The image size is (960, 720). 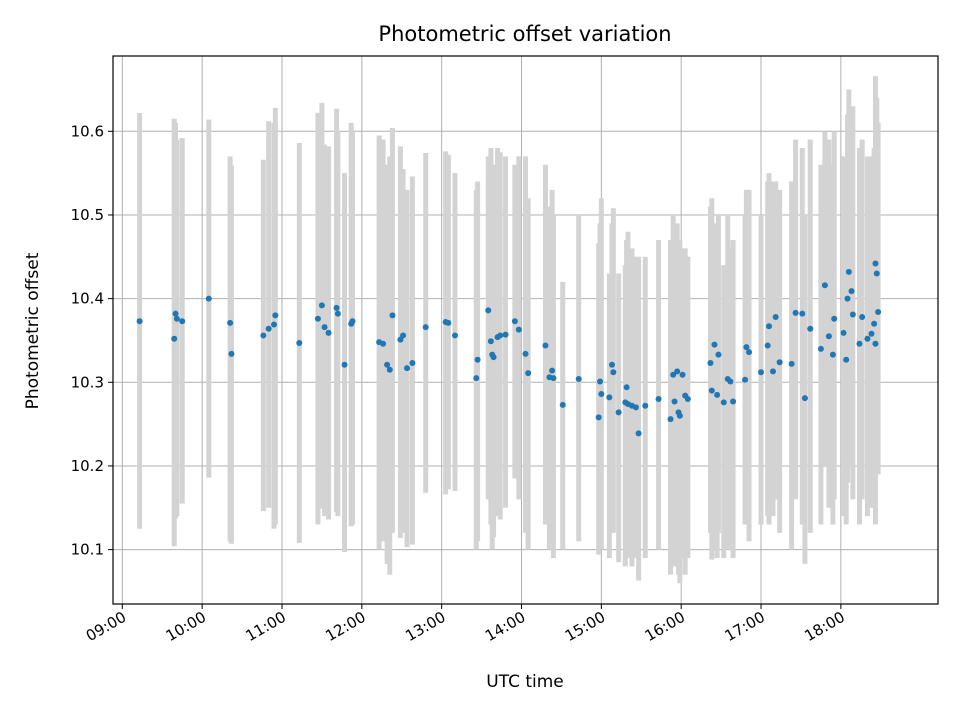 What do you see at coordinates (87, 382) in the screenshot?
I see `y-tick-label: 10.3` at bounding box center [87, 382].